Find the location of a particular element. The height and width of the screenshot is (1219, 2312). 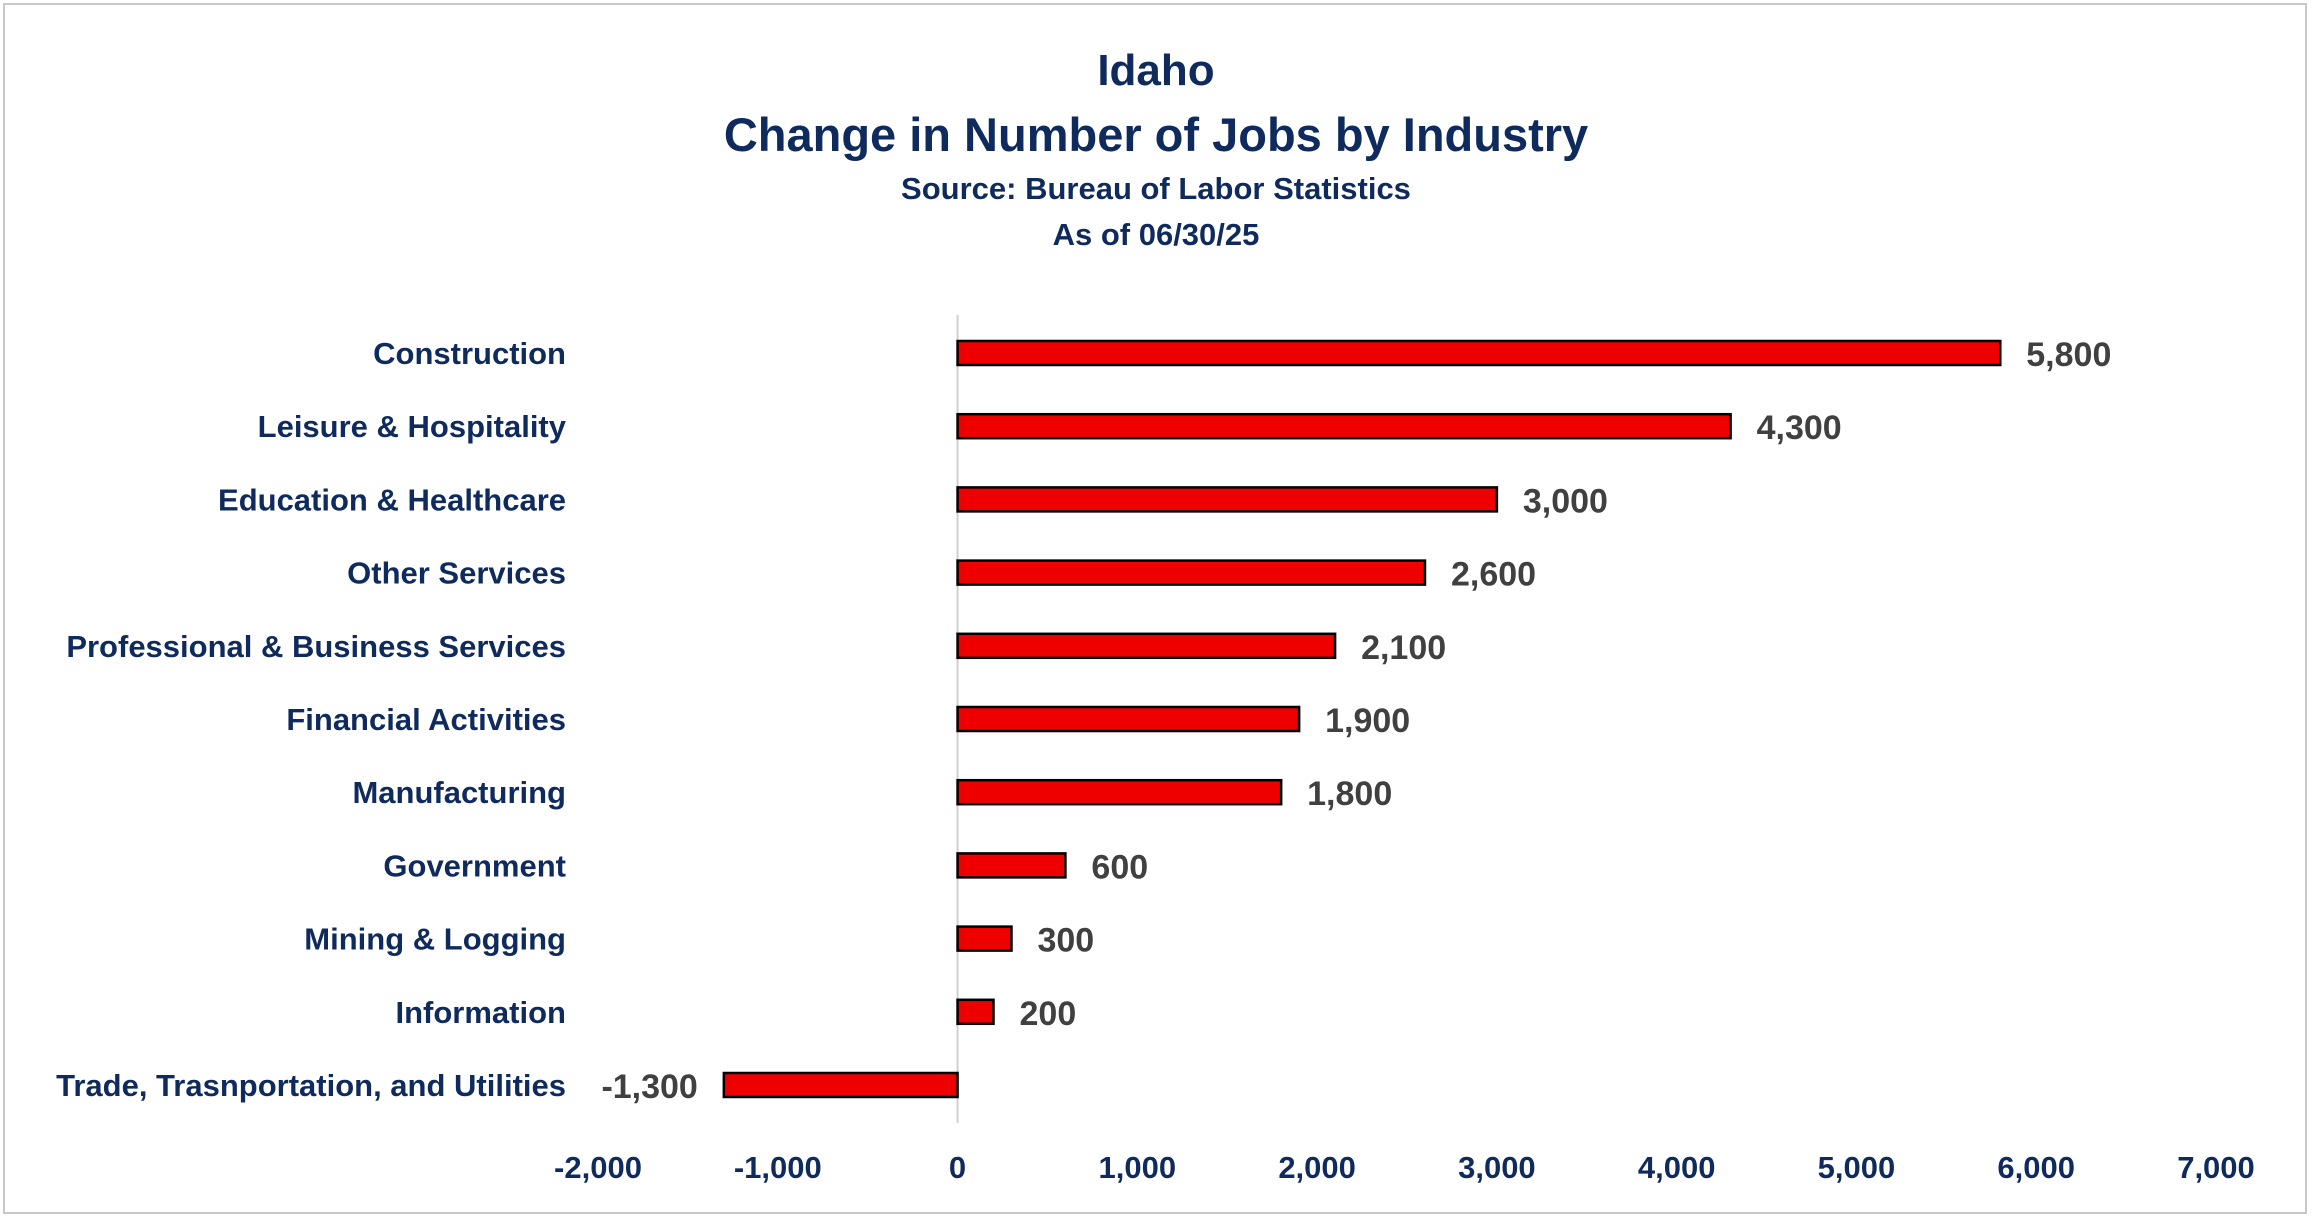

chart-title: Idaho is located at coordinates (1156, 70).